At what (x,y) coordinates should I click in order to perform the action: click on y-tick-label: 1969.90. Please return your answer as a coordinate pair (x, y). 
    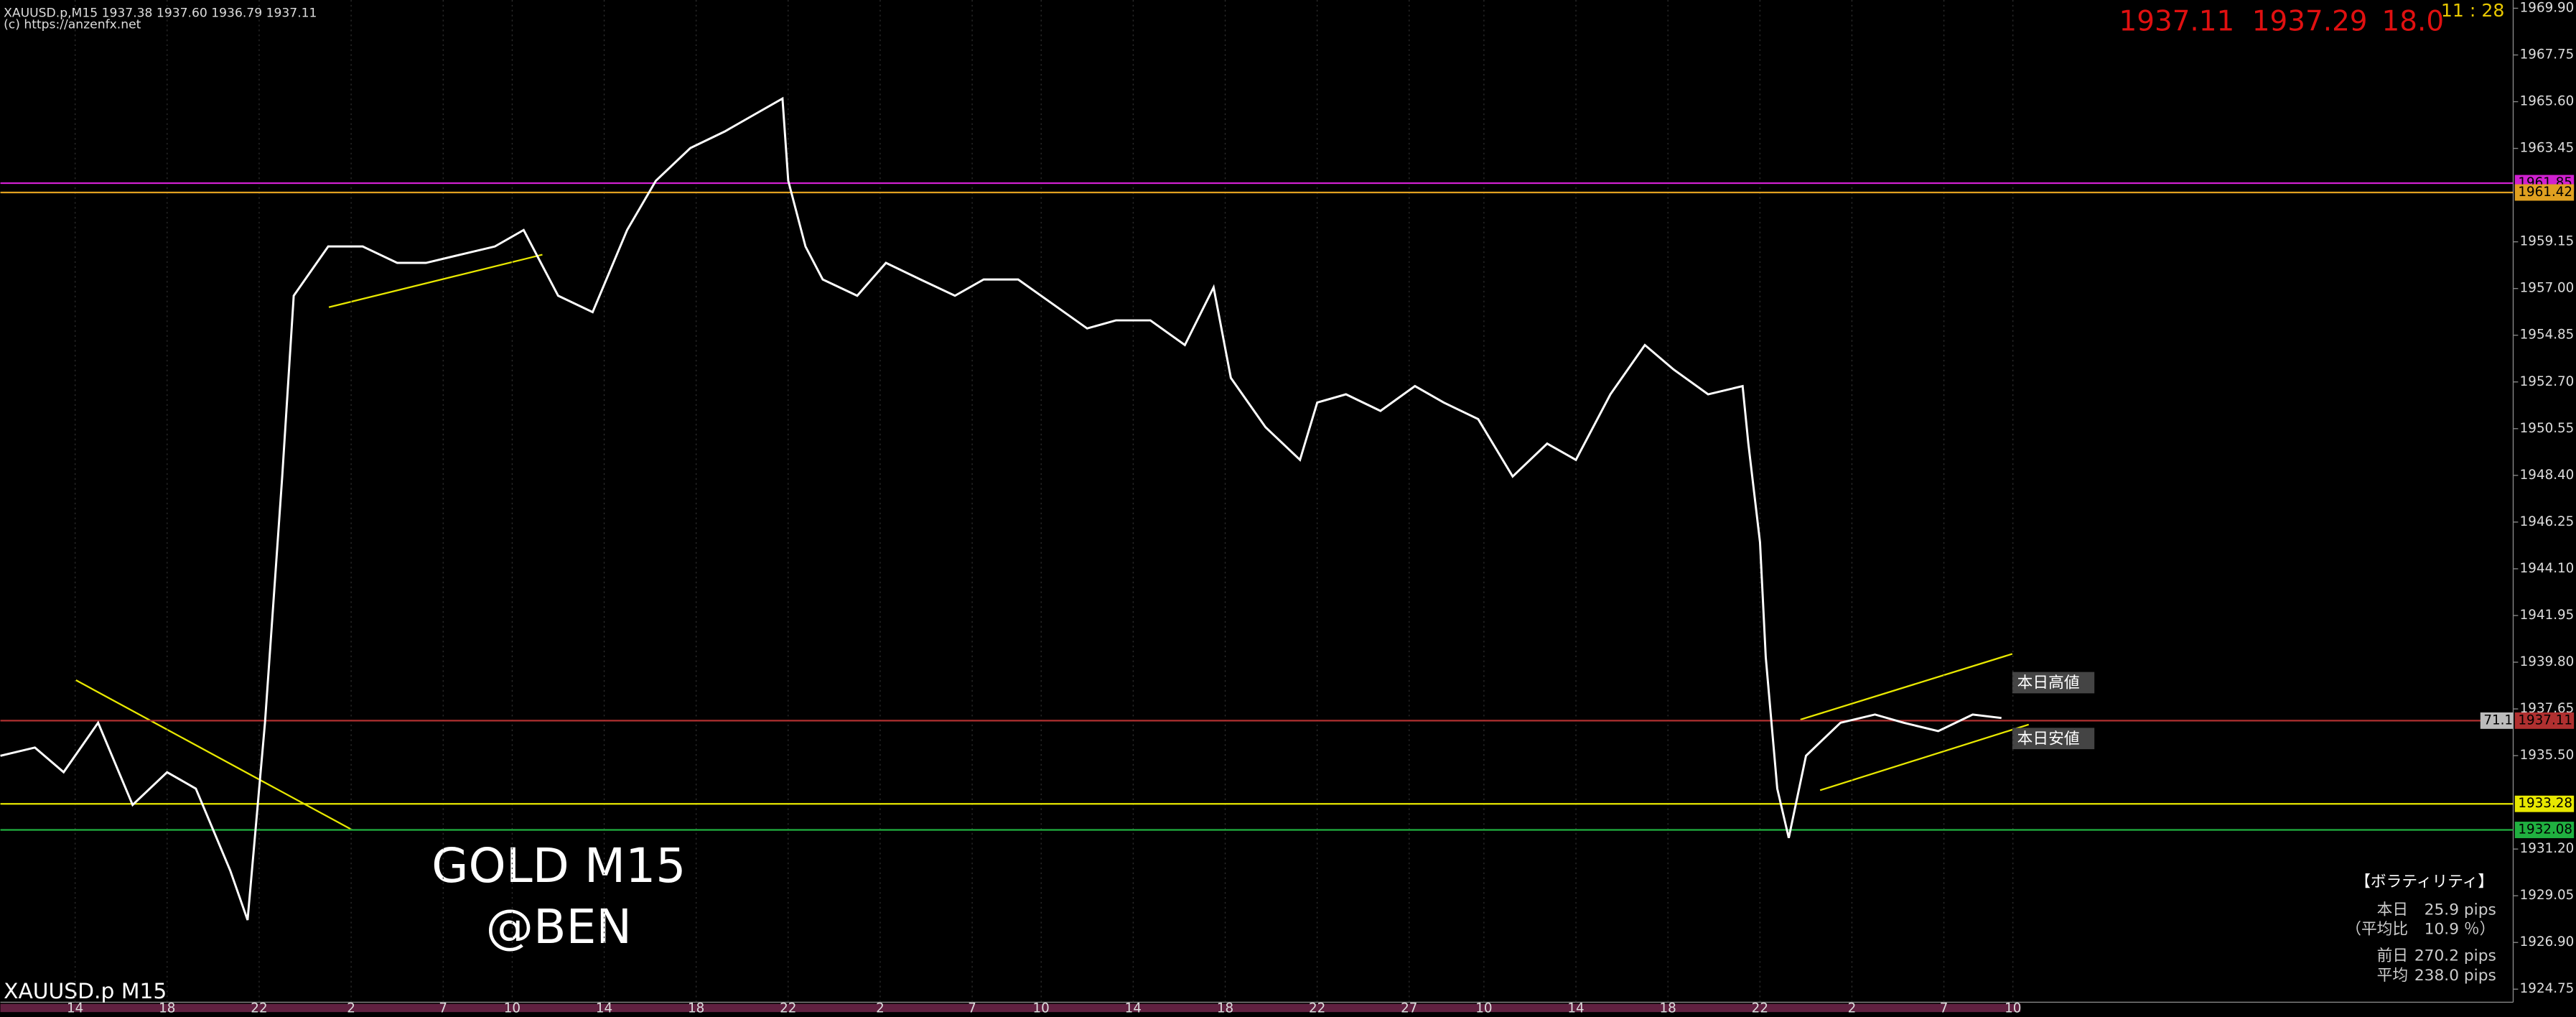
    Looking at the image, I should click on (2547, 8).